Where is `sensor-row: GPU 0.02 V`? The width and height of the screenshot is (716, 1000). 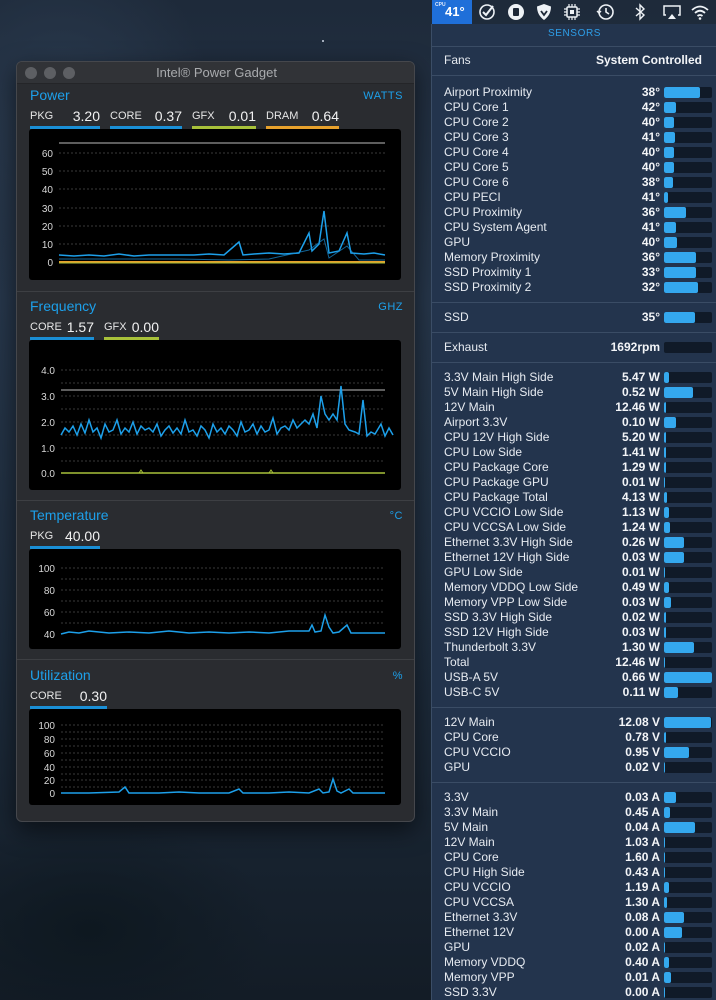 sensor-row: GPU 0.02 V is located at coordinates (578, 767).